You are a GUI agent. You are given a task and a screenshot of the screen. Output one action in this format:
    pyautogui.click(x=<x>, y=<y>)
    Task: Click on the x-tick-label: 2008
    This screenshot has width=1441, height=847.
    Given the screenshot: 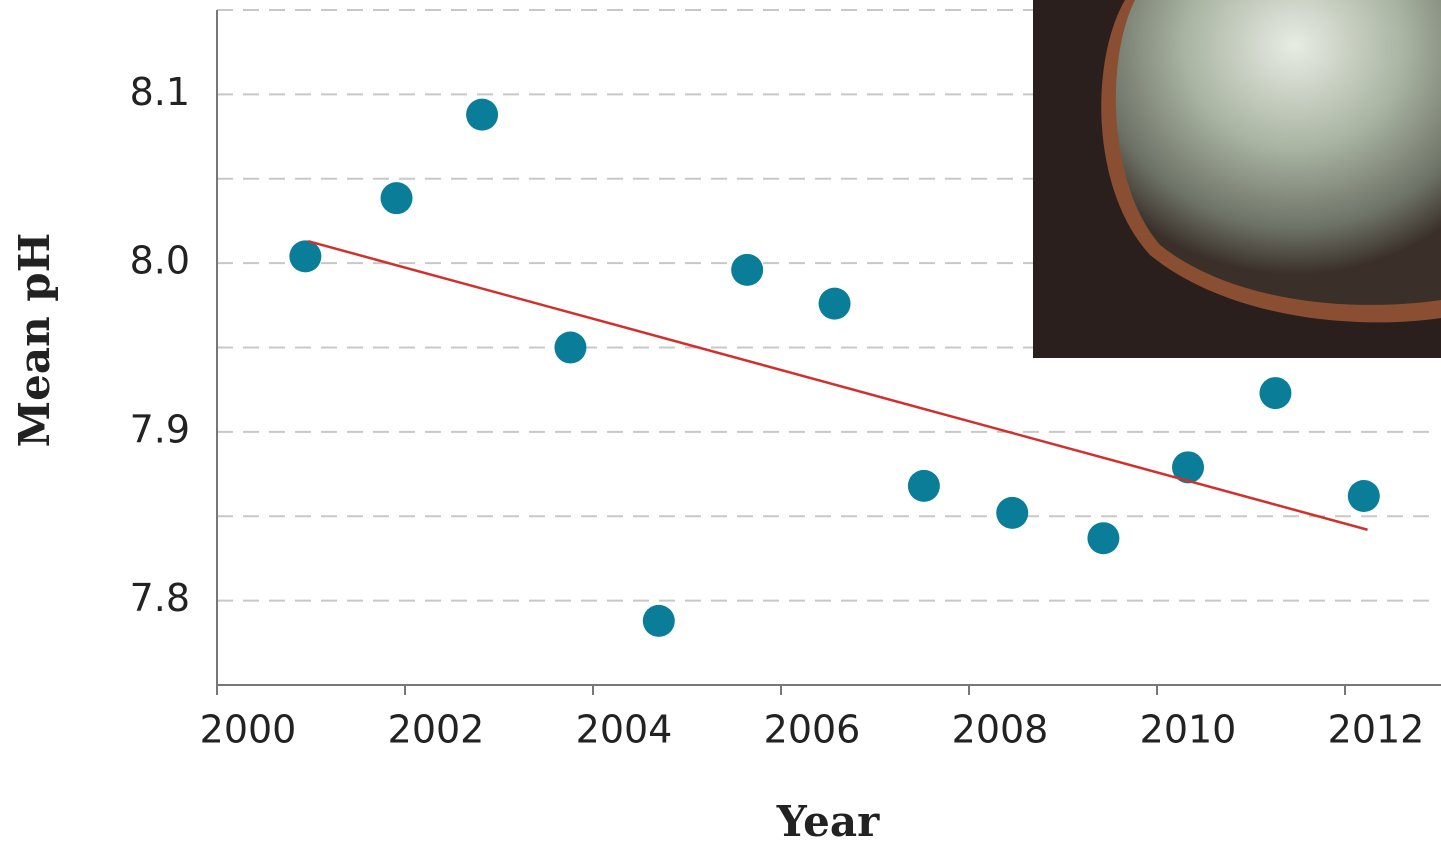 What is the action you would take?
    pyautogui.click(x=1000, y=730)
    